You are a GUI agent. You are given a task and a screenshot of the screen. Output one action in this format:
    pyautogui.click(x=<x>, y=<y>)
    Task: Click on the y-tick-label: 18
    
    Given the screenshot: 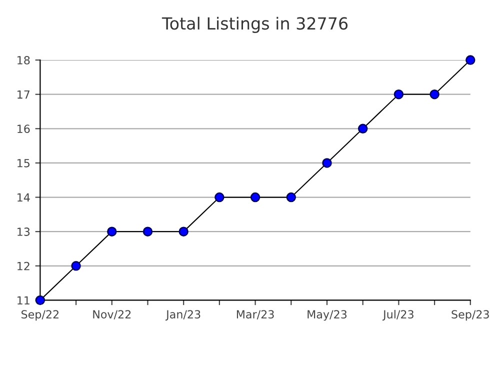 What is the action you would take?
    pyautogui.click(x=24, y=60)
    